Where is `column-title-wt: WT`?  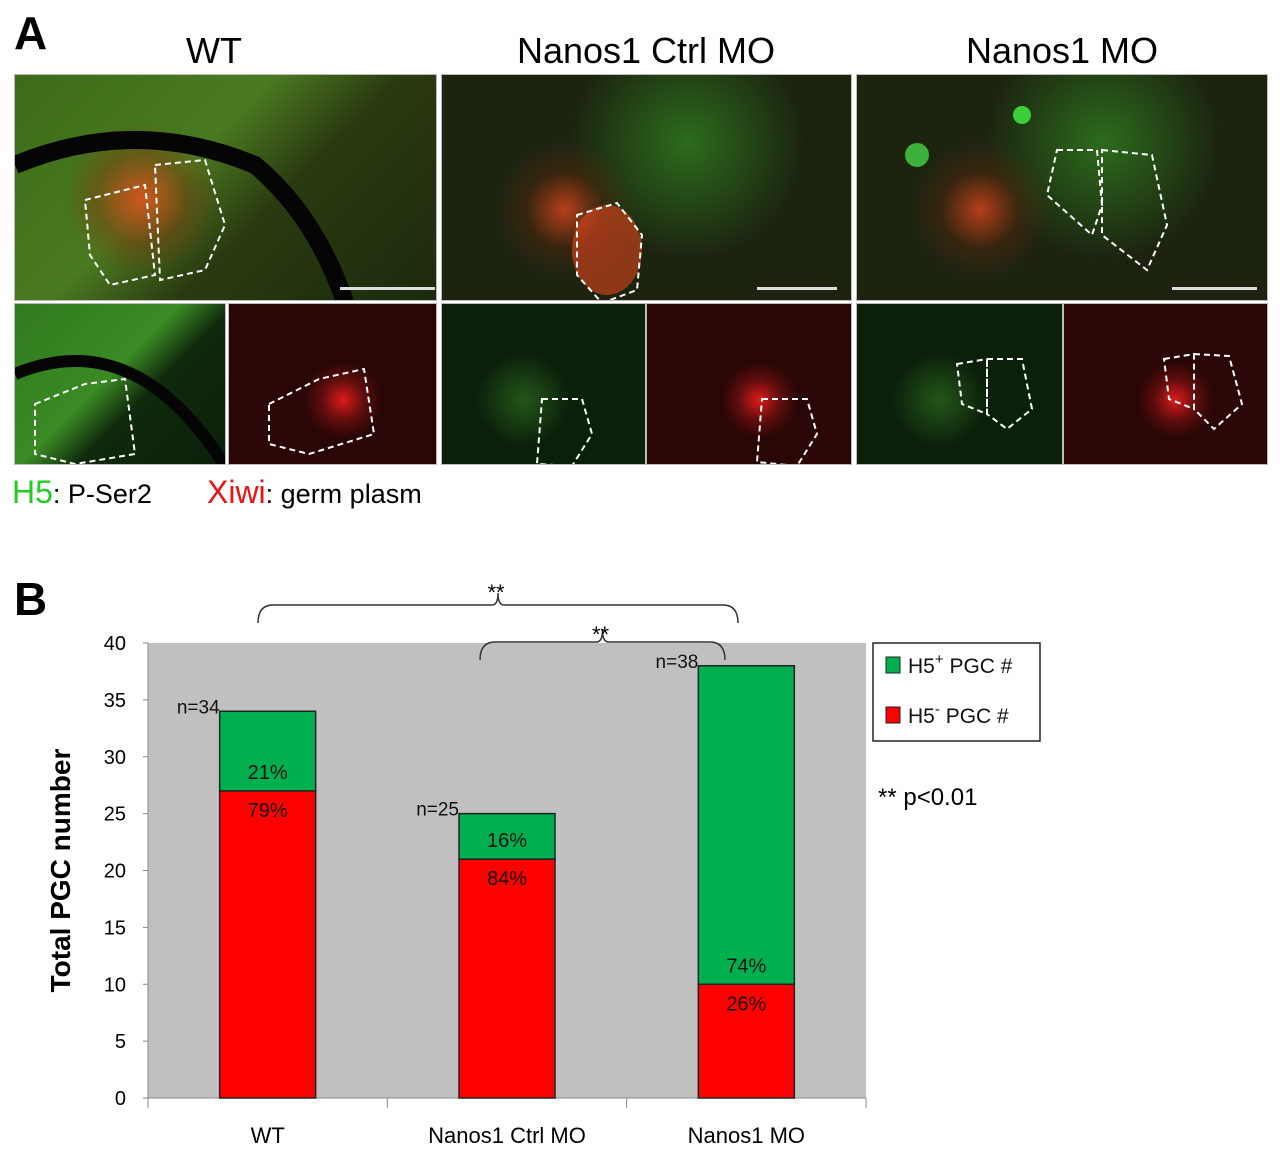 column-title-wt: WT is located at coordinates (214, 50).